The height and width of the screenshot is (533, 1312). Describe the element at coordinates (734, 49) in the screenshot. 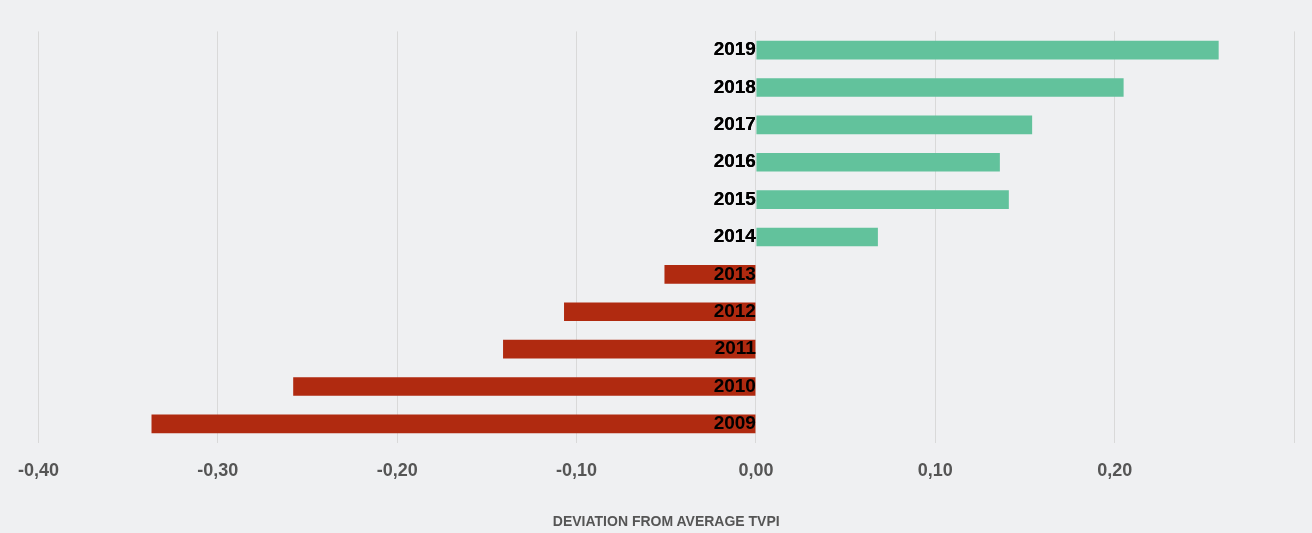

I see `y-tick-label: 2019` at that location.